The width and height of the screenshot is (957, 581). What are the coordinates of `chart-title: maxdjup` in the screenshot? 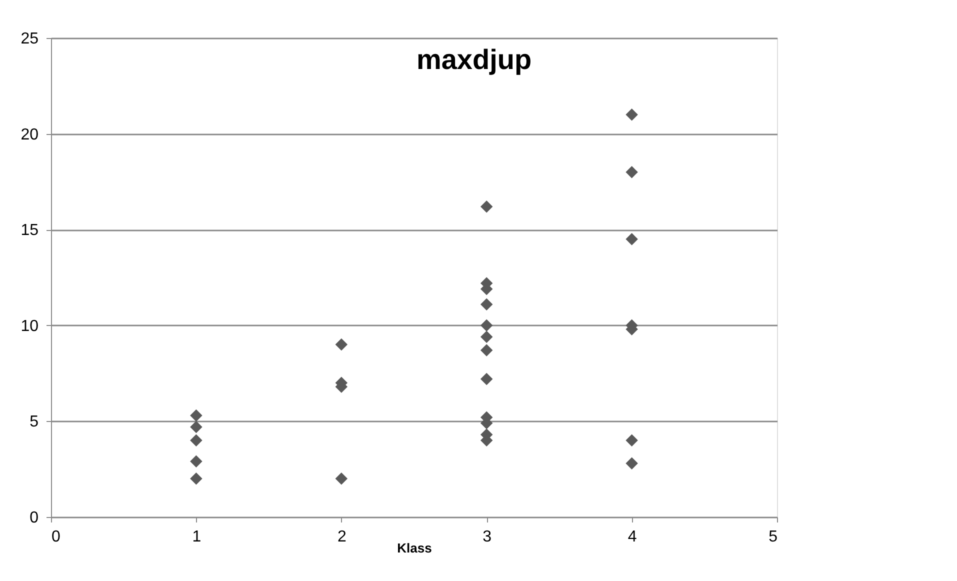 It's located at (474, 59).